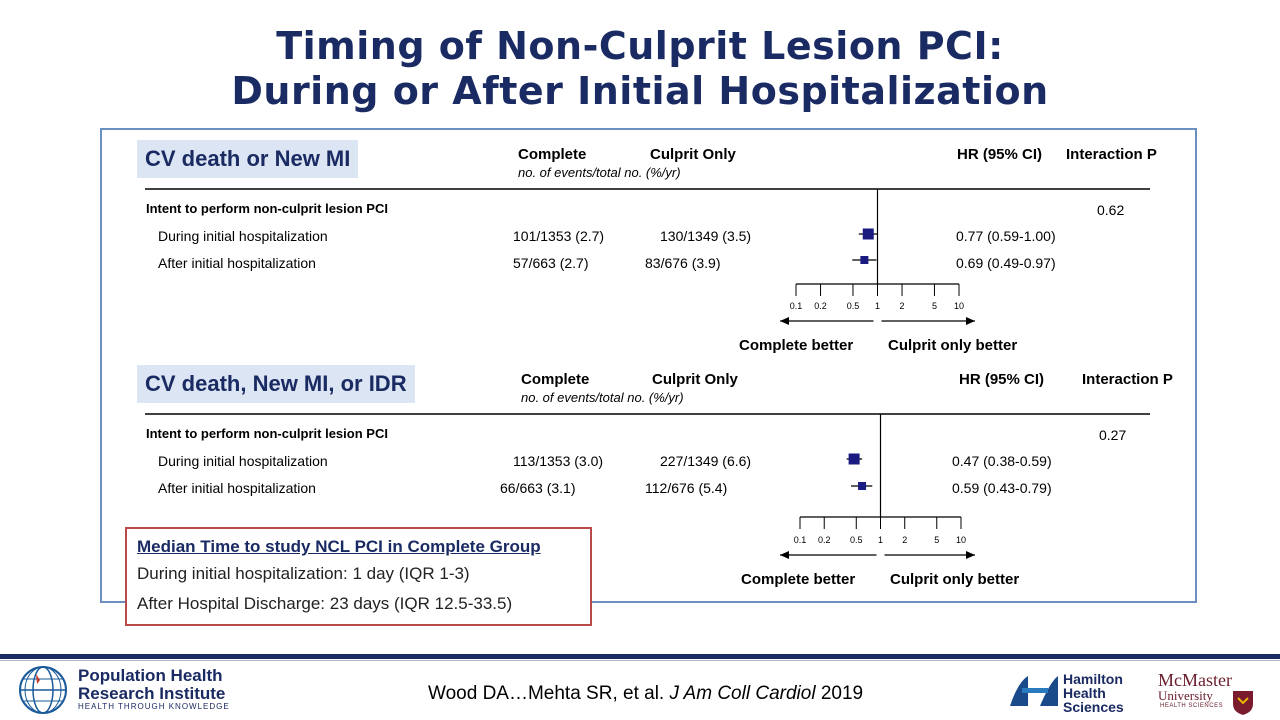  I want to click on section-2-row-2-hr: 0.59 (0.43-0.79), so click(1002, 488).